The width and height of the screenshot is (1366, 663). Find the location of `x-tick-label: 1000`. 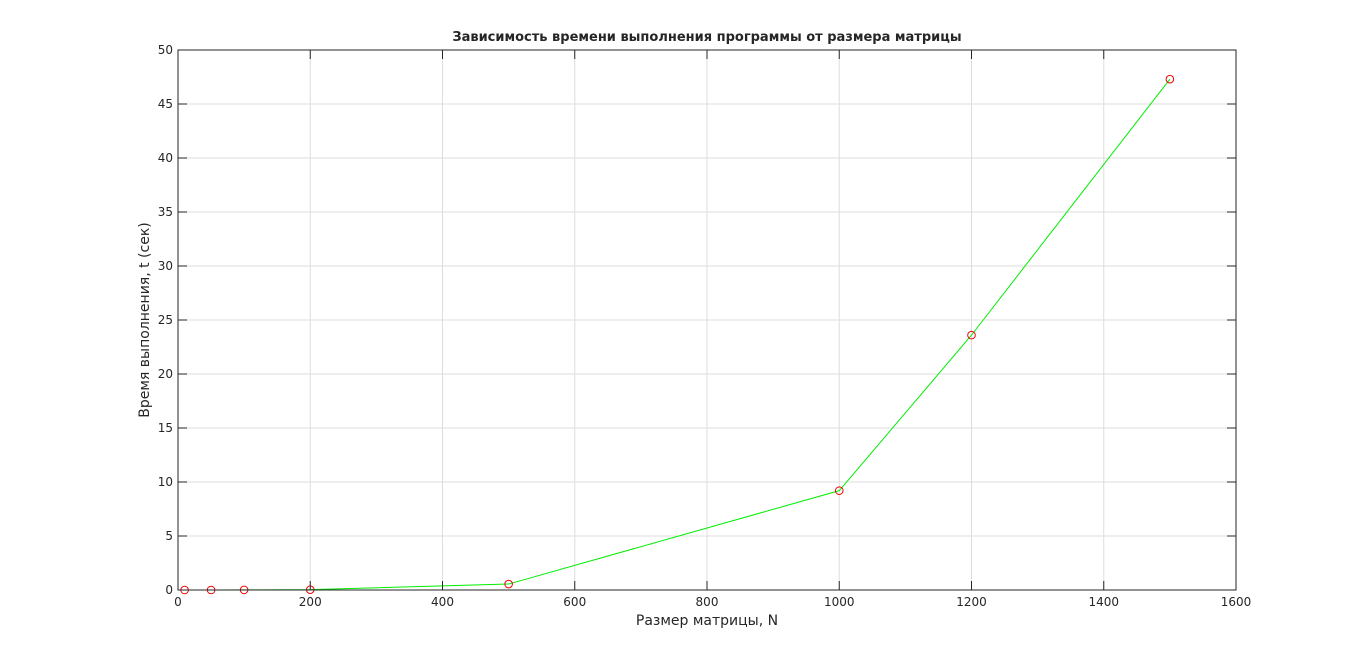

x-tick-label: 1000 is located at coordinates (839, 602).